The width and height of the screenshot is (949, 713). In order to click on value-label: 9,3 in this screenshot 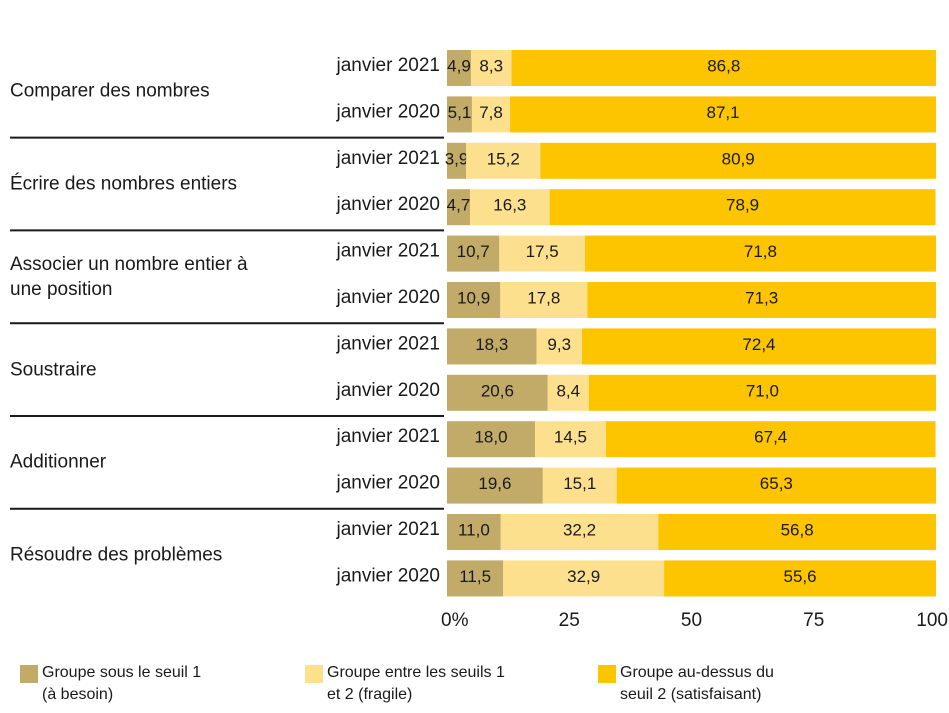, I will do `click(559, 344)`.